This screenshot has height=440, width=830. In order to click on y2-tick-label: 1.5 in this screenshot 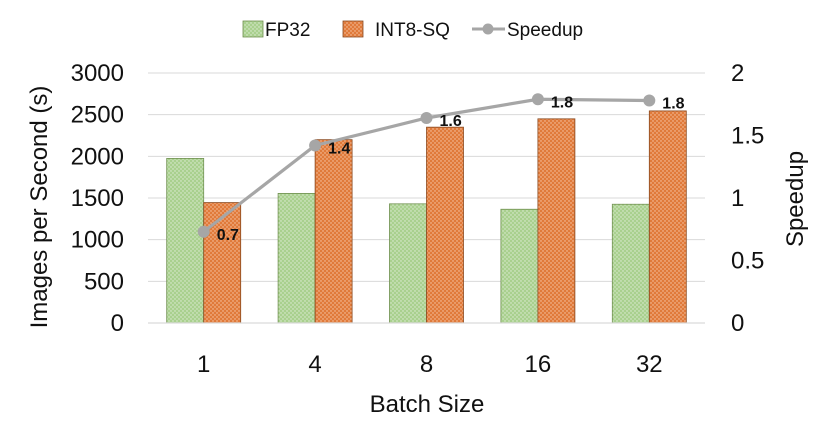, I will do `click(747, 136)`.